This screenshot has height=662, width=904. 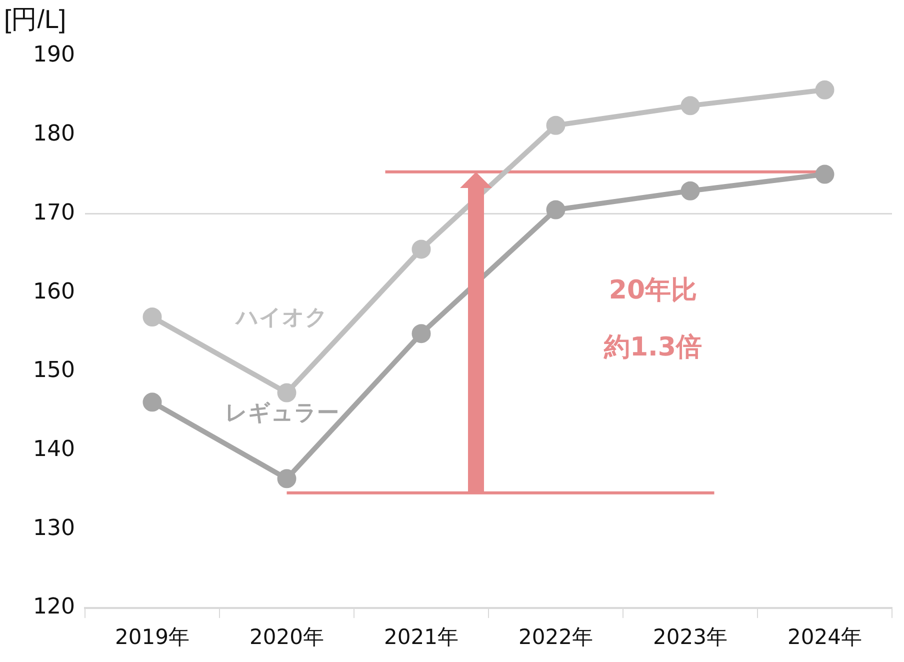 What do you see at coordinates (652, 347) in the screenshot?
I see `annotation: 約1.3倍` at bounding box center [652, 347].